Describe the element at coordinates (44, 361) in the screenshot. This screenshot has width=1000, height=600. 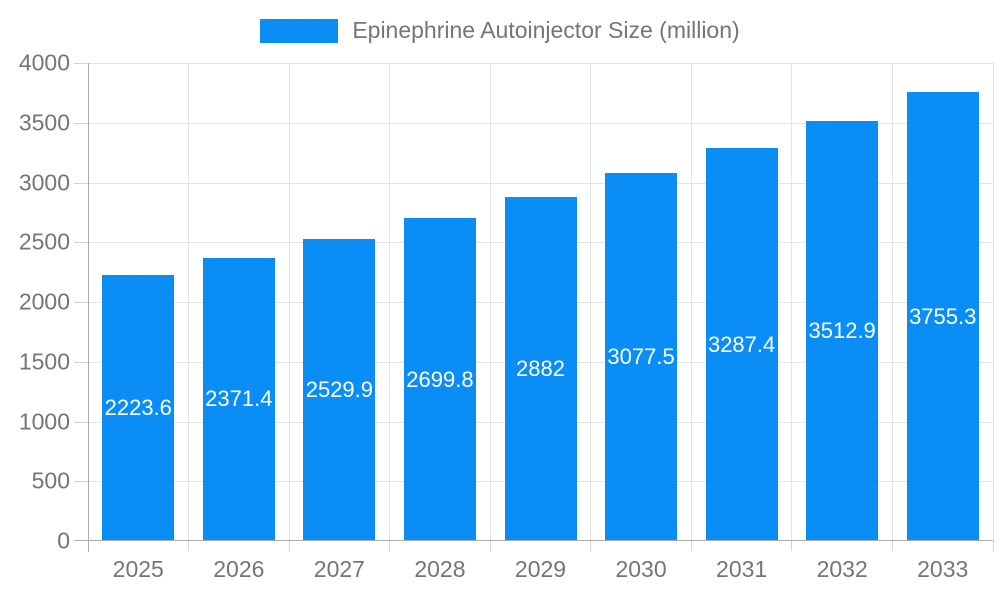
I see `y-tick-label: 1500` at that location.